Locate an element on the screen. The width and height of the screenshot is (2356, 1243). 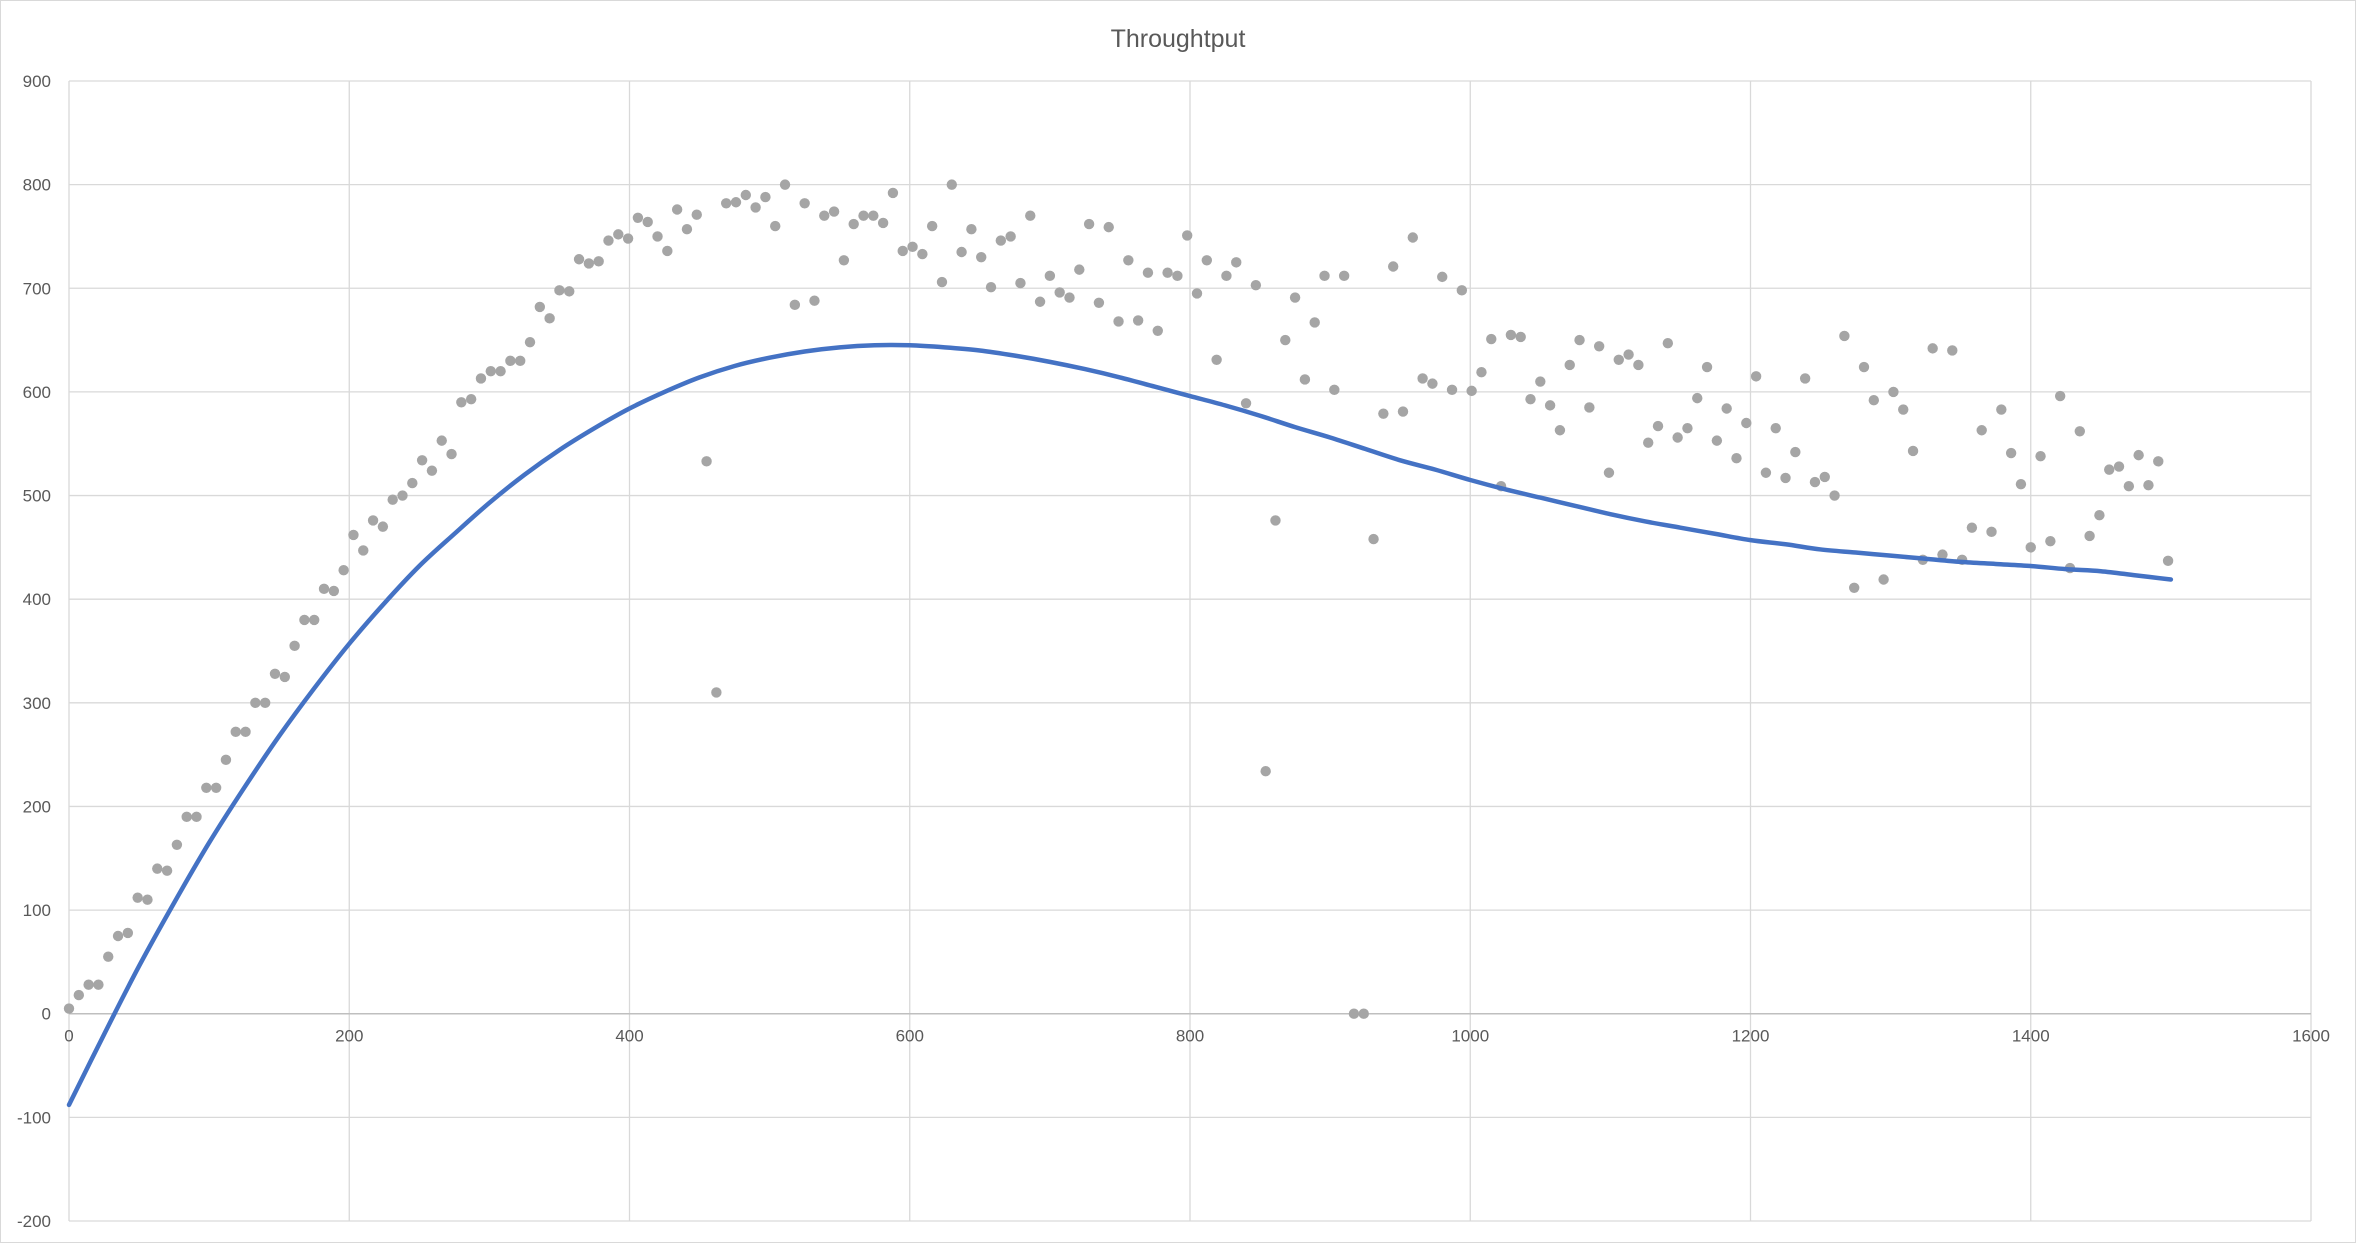
y-tick-label: 200 is located at coordinates (37, 806).